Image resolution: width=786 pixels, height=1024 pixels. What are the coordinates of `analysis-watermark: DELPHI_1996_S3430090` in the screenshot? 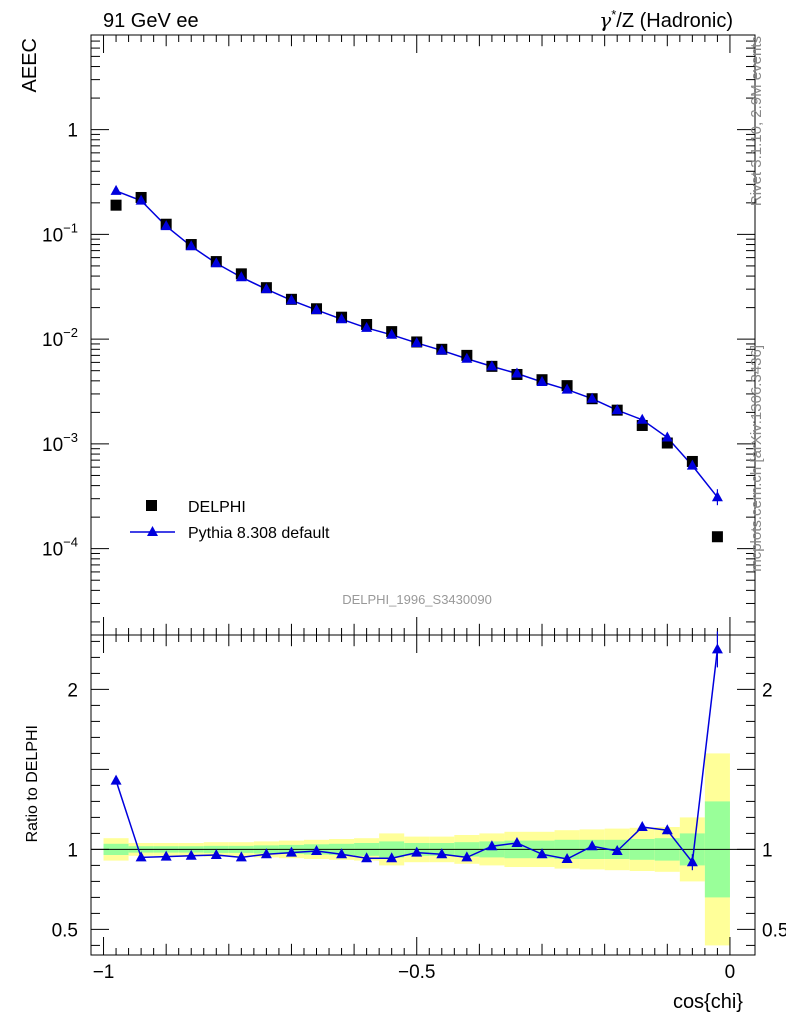 It's located at (417, 599).